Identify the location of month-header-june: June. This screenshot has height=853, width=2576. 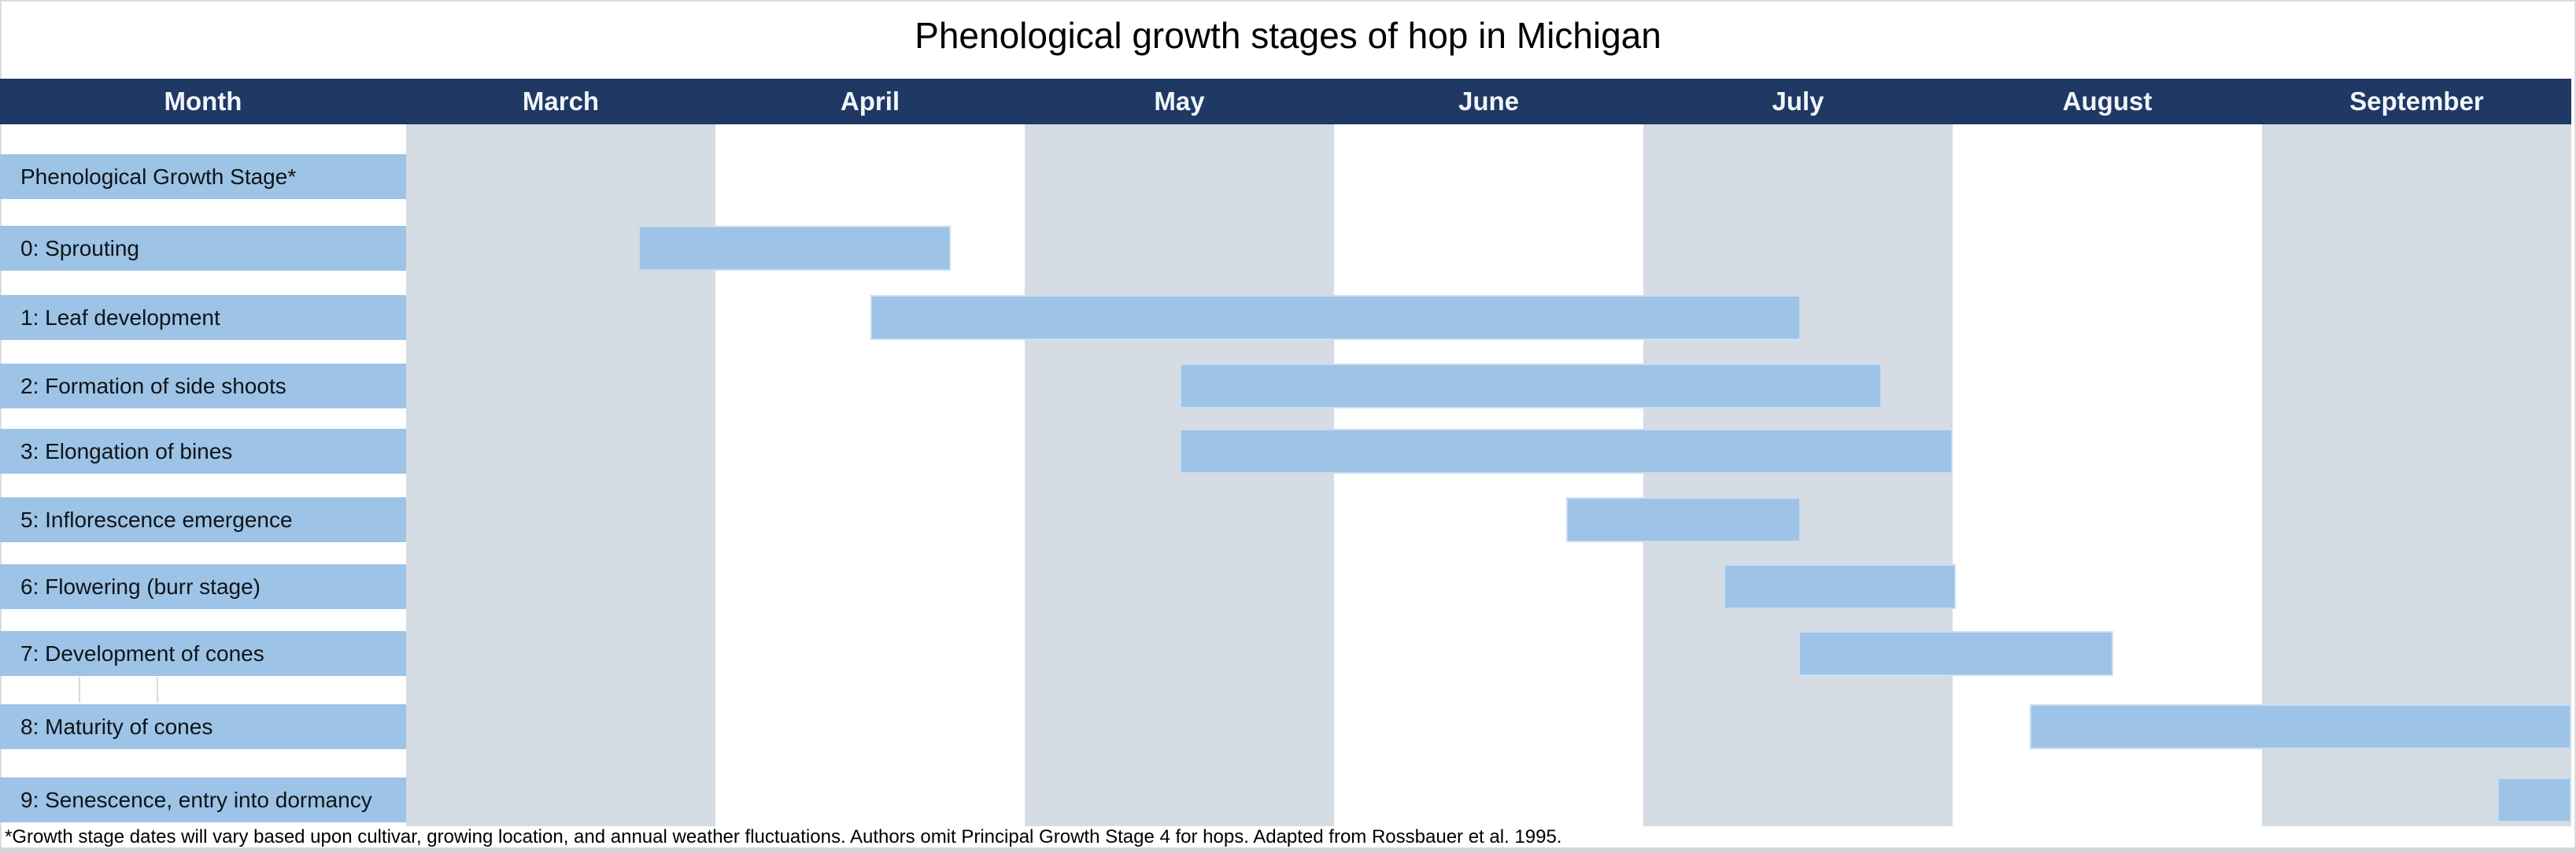
(1489, 101).